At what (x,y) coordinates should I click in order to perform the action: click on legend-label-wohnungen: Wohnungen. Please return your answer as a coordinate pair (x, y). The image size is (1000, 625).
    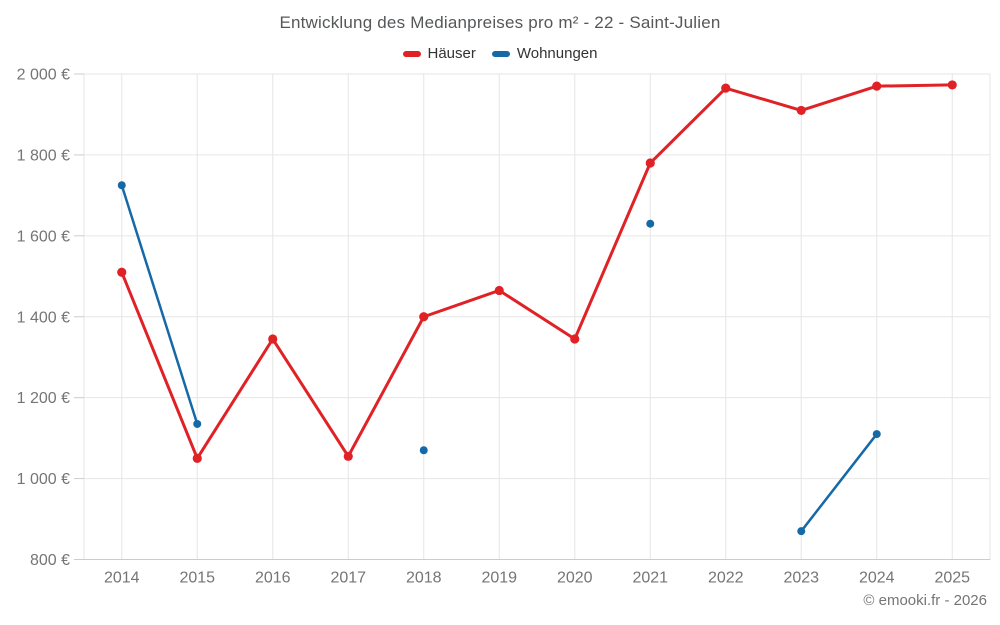
    Looking at the image, I should click on (557, 53).